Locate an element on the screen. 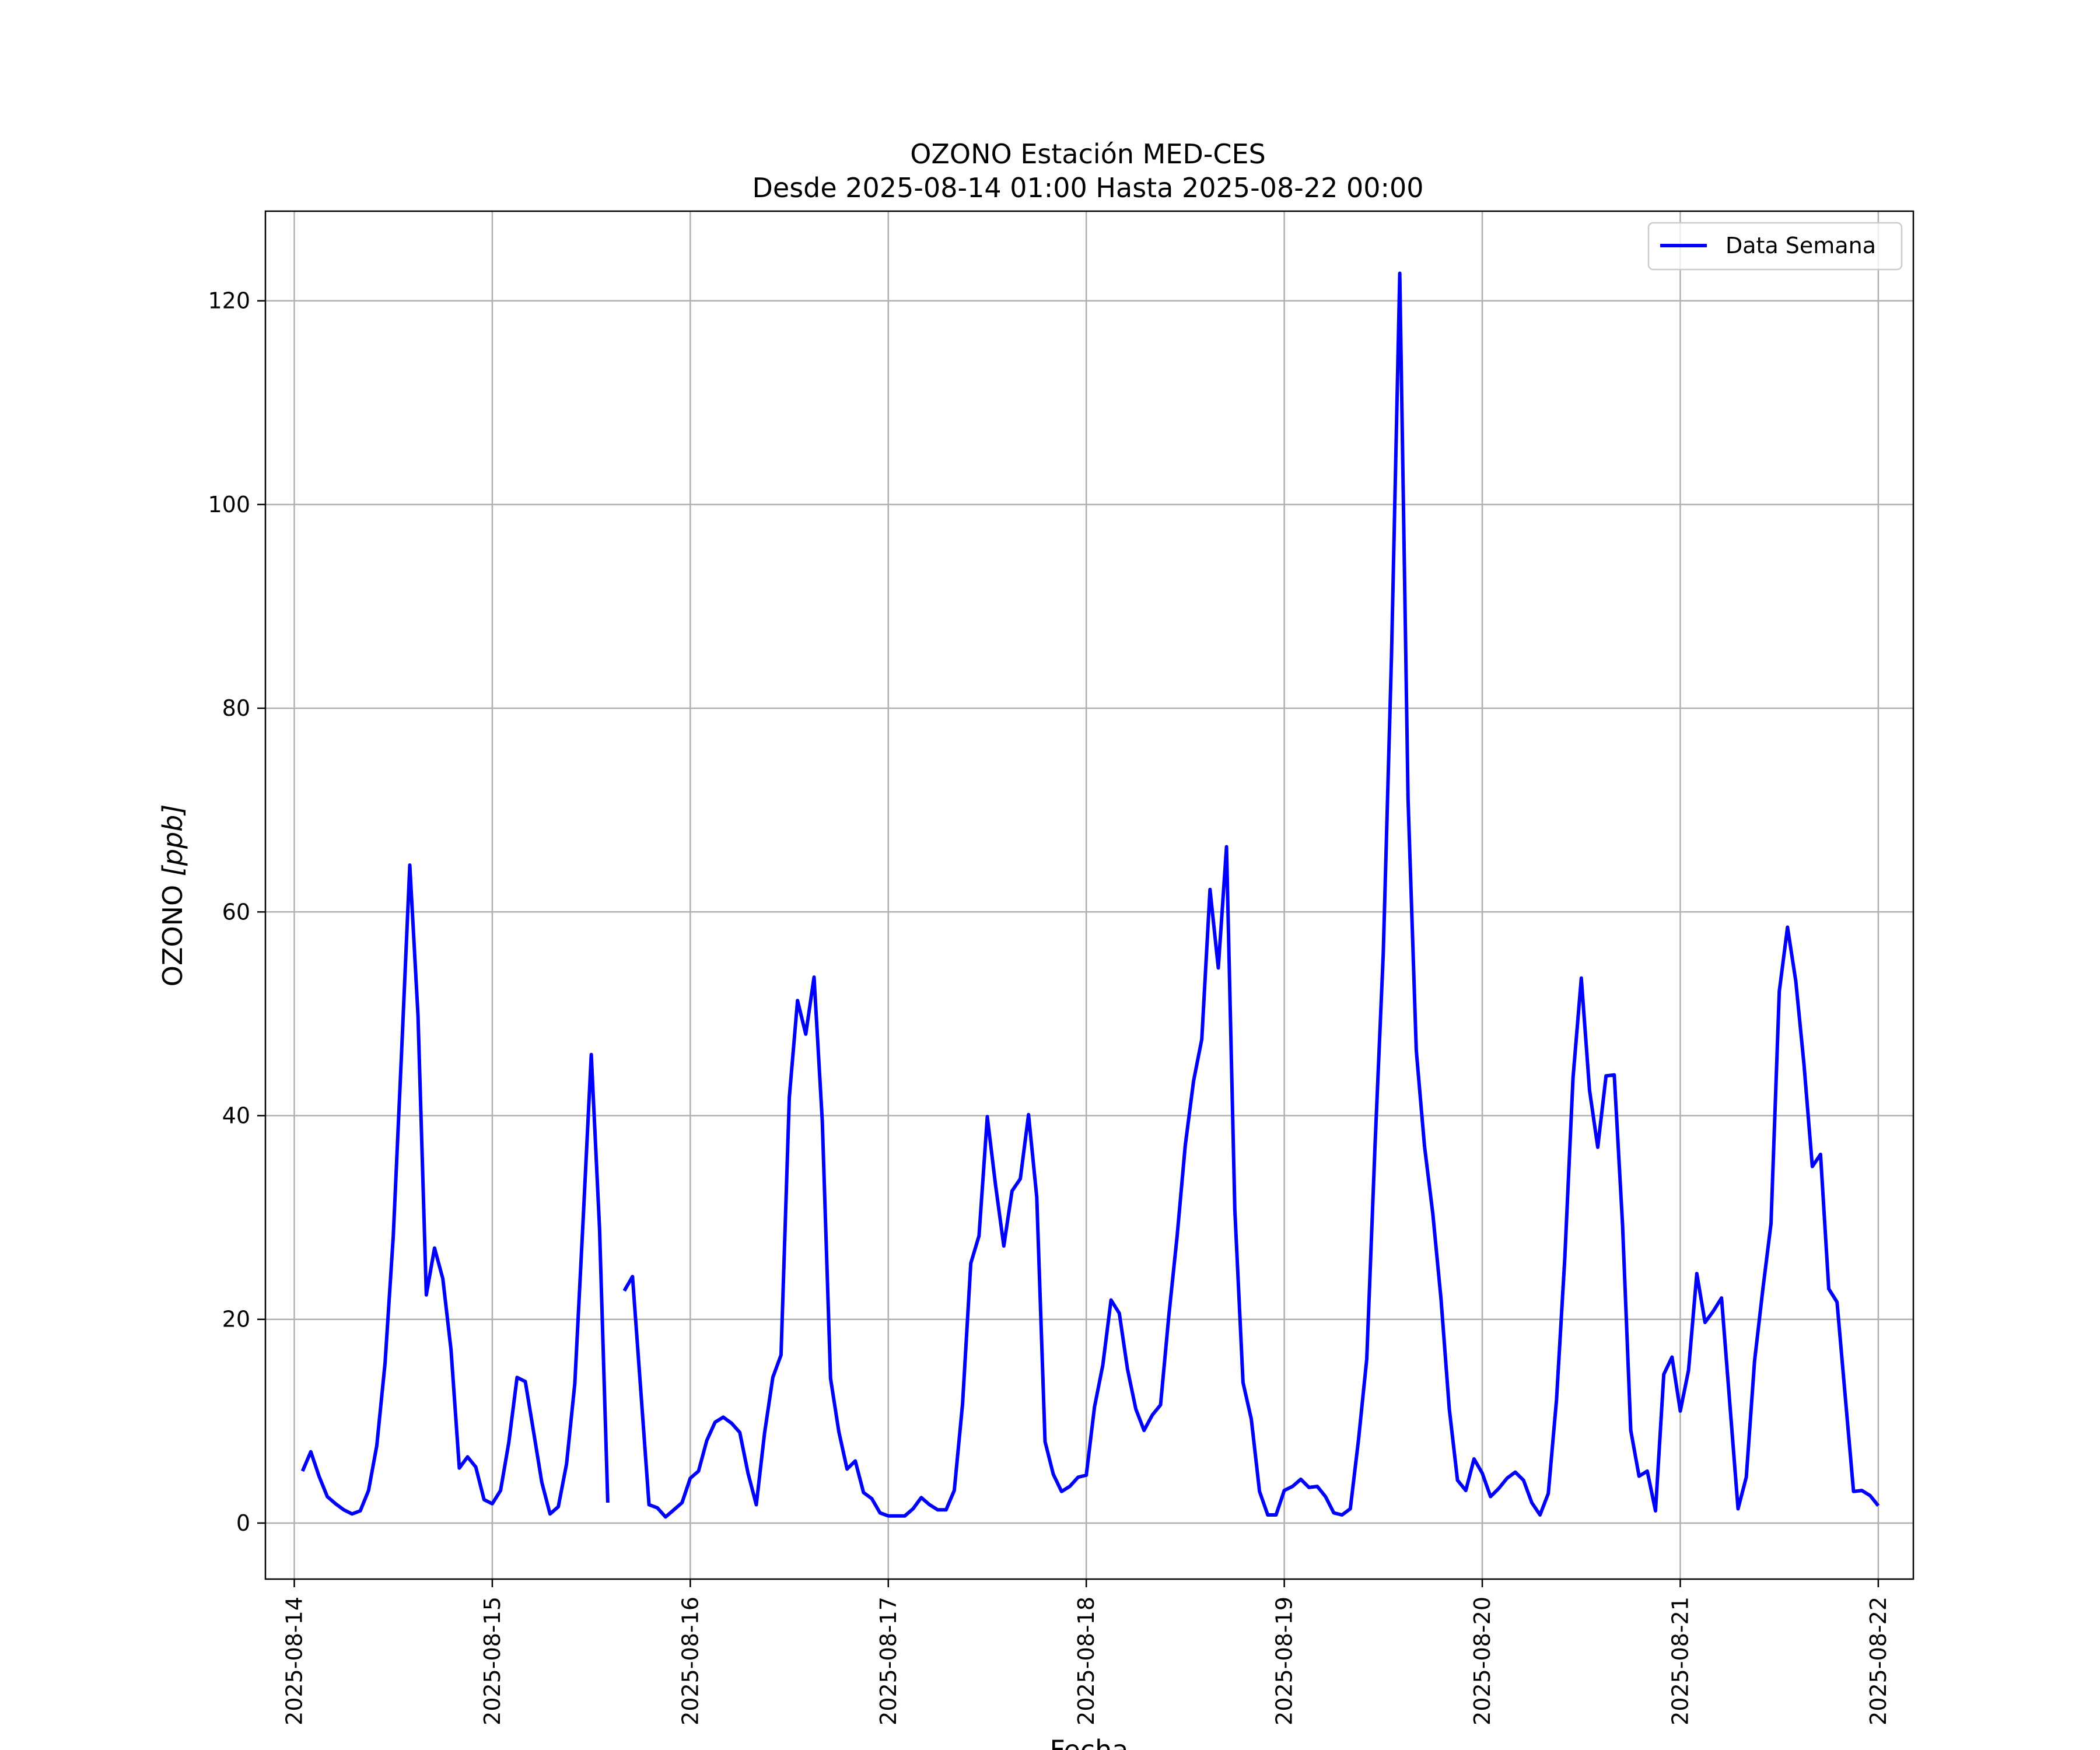 The image size is (2100, 1750). x-tick-label: 2025-08-17 is located at coordinates (888, 1661).